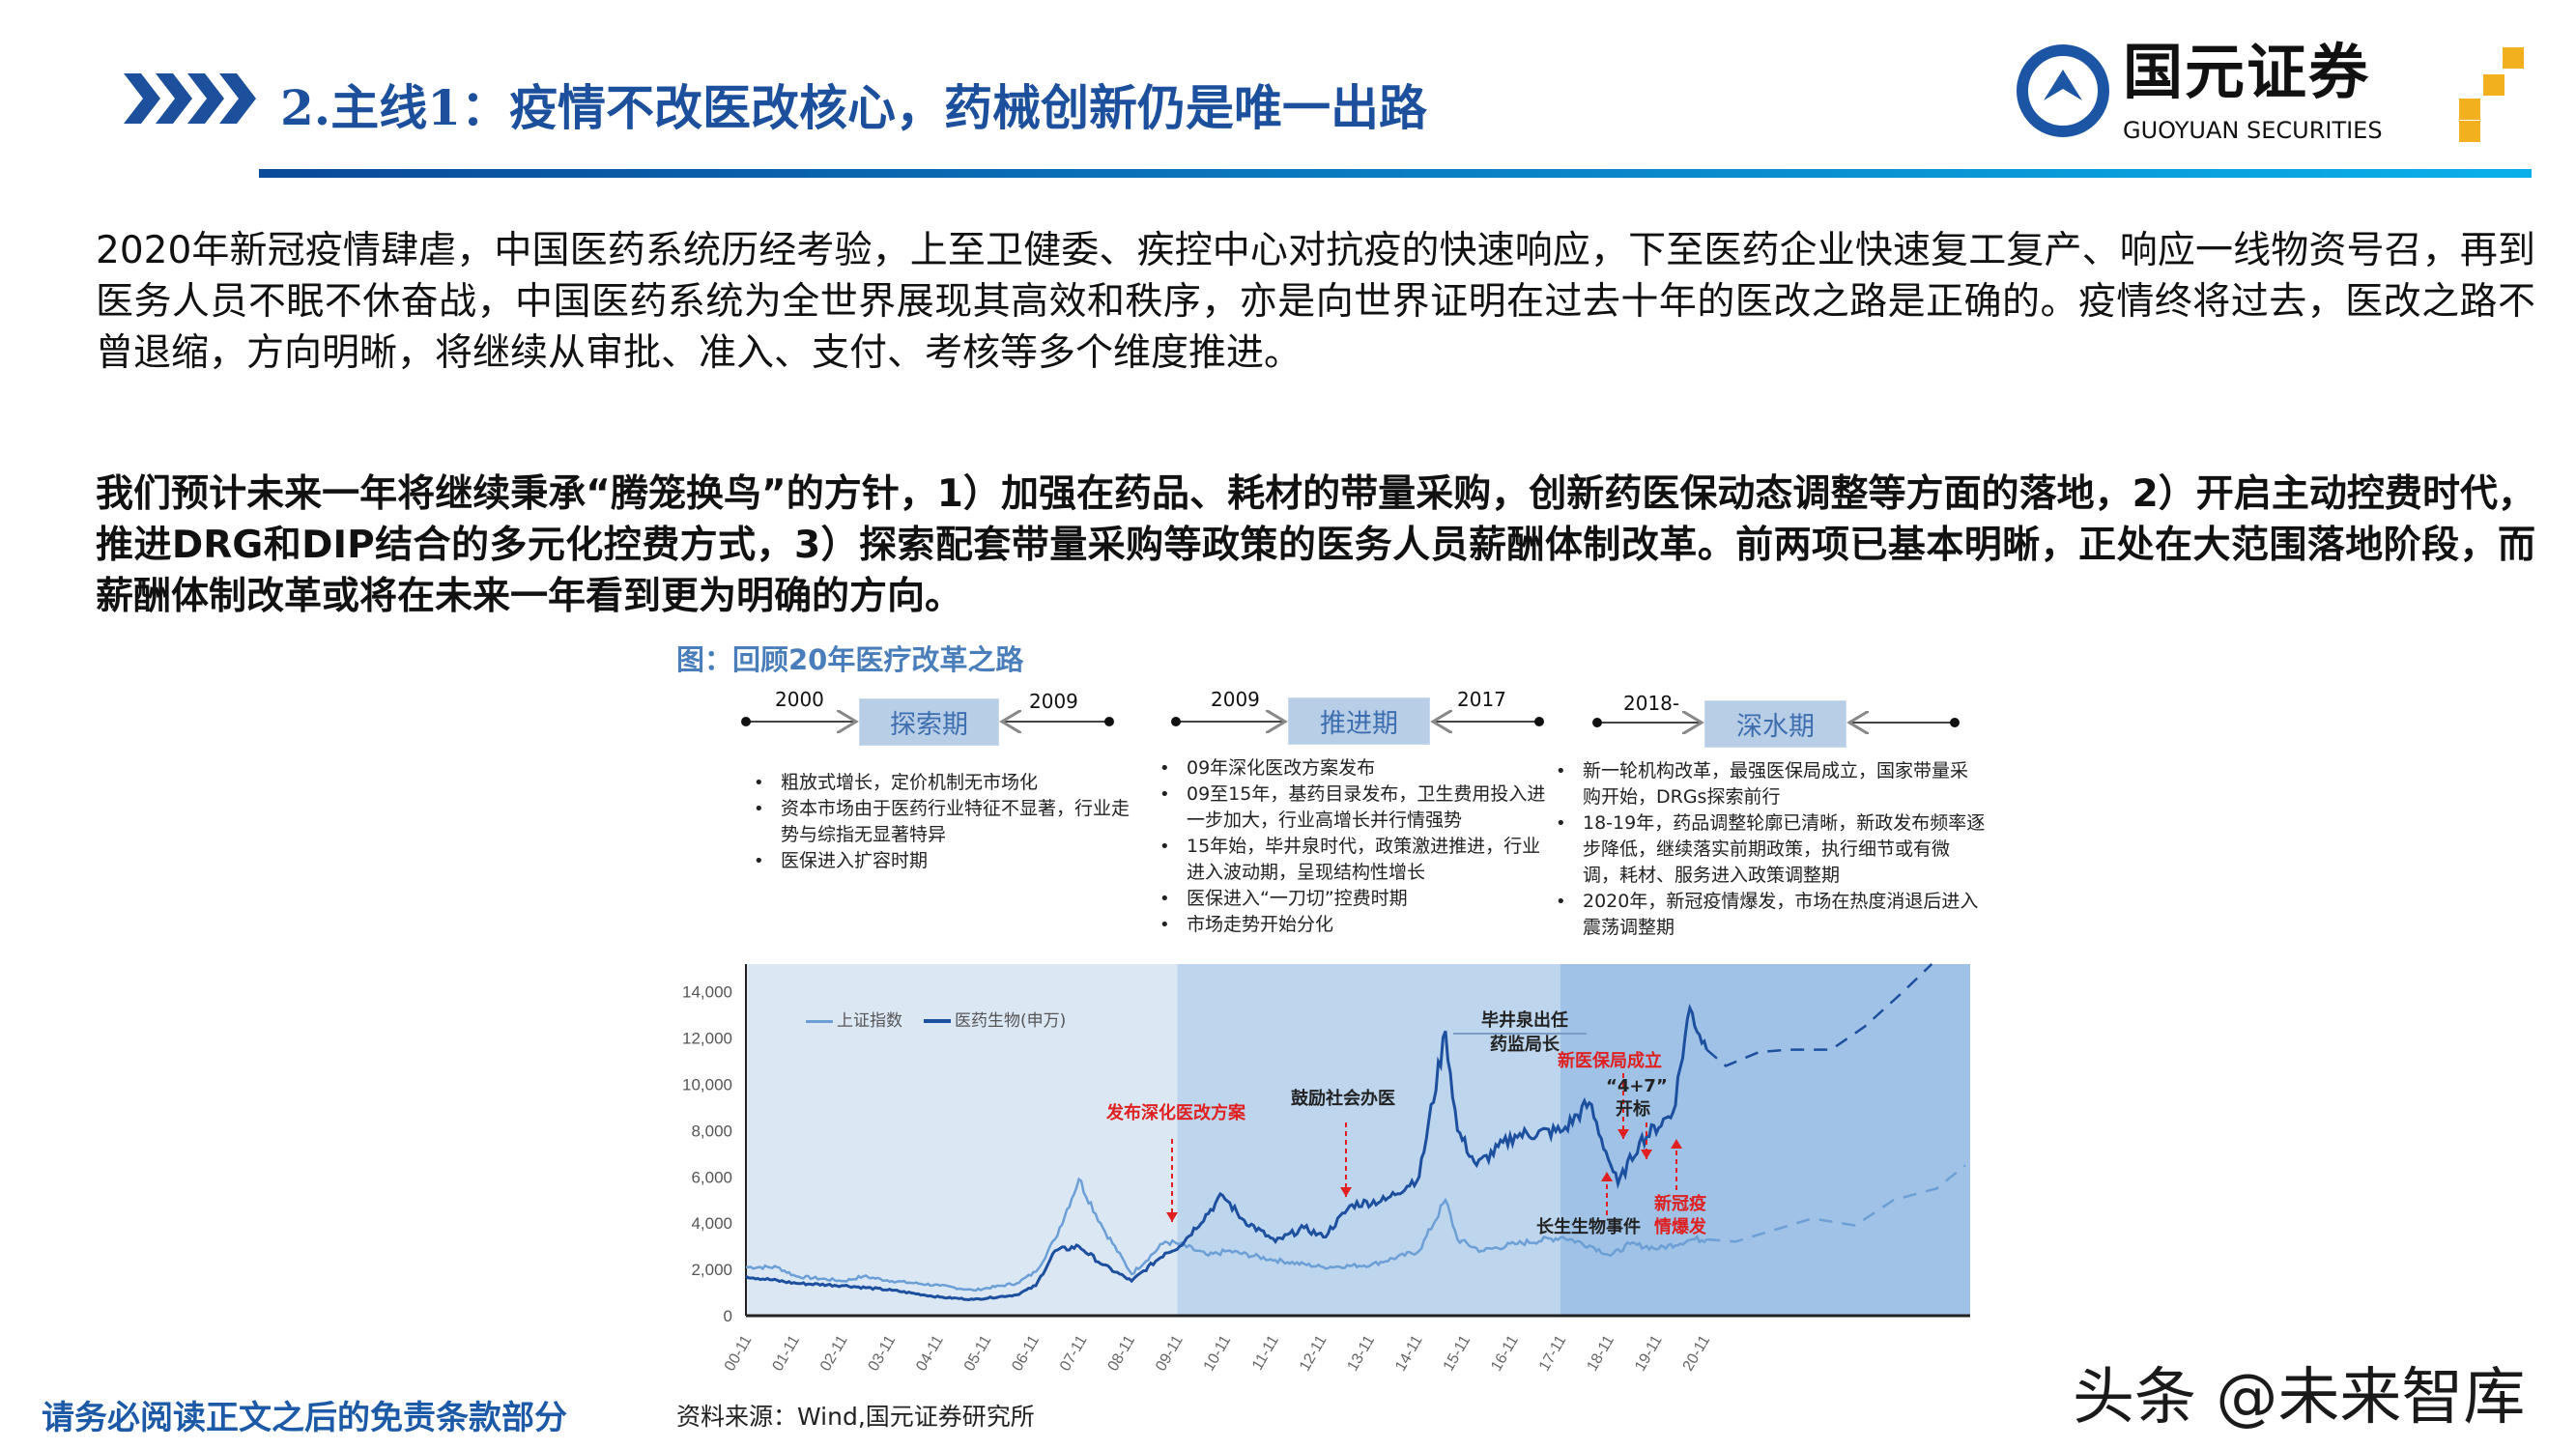 The image size is (2576, 1449). Describe the element at coordinates (1026, 1353) in the screenshot. I see `x-tick-label: 06-11` at that location.